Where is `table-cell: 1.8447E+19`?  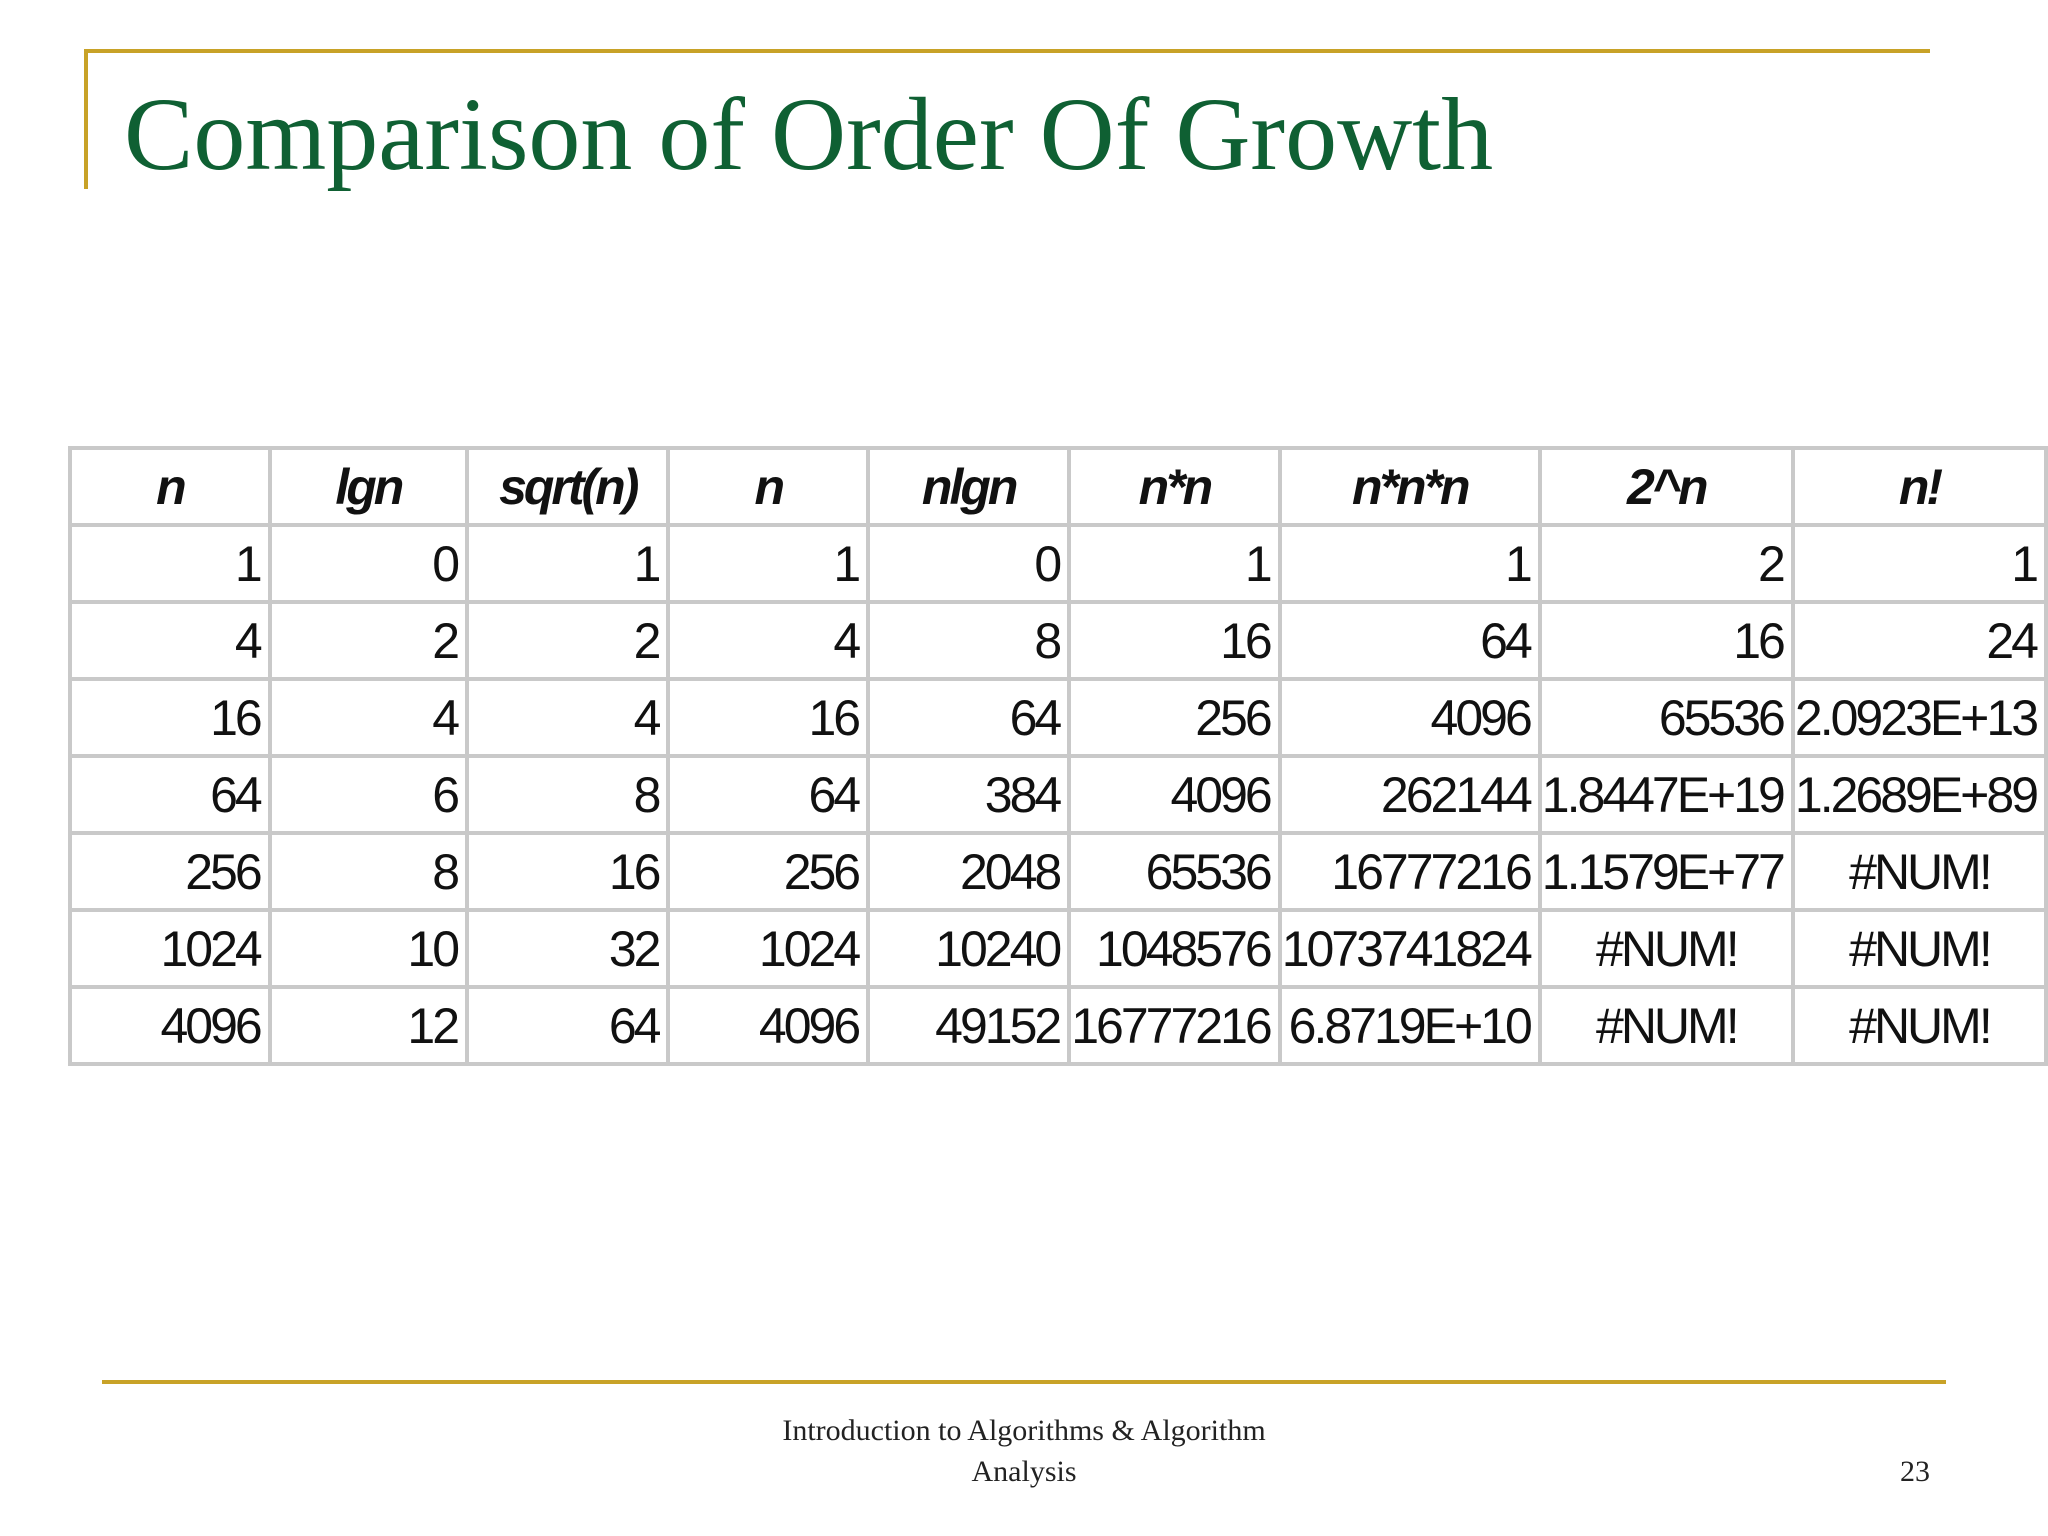
table-cell: 1.8447E+19 is located at coordinates (1666, 794).